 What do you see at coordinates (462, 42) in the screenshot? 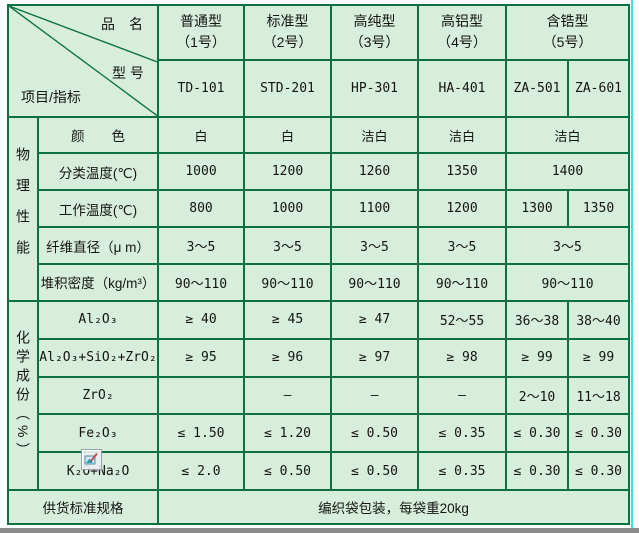
I see `product-sub: （4号）` at bounding box center [462, 42].